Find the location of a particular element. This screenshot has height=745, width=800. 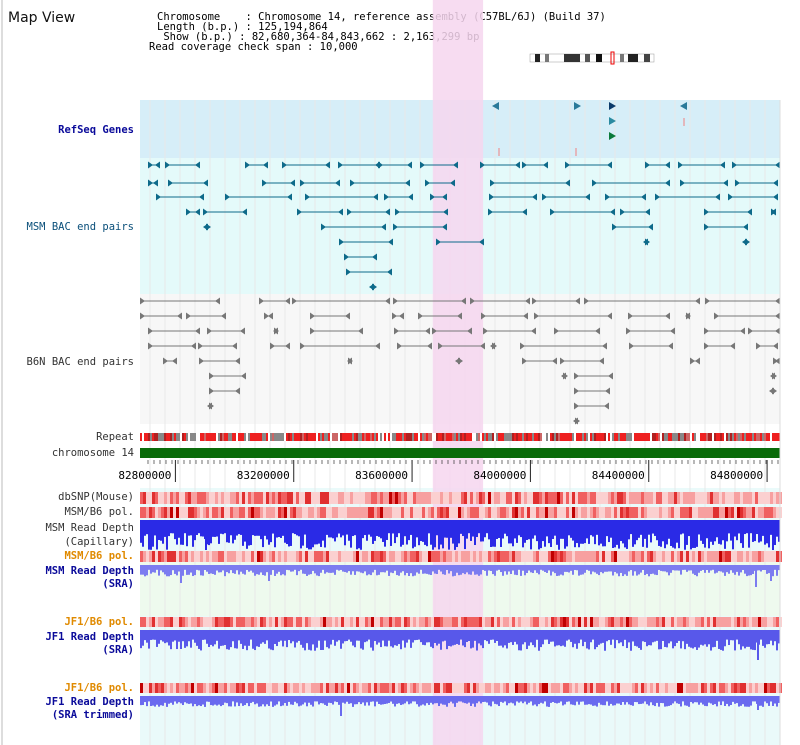

track-label-refseq: RefSeq Genes is located at coordinates (96, 130).